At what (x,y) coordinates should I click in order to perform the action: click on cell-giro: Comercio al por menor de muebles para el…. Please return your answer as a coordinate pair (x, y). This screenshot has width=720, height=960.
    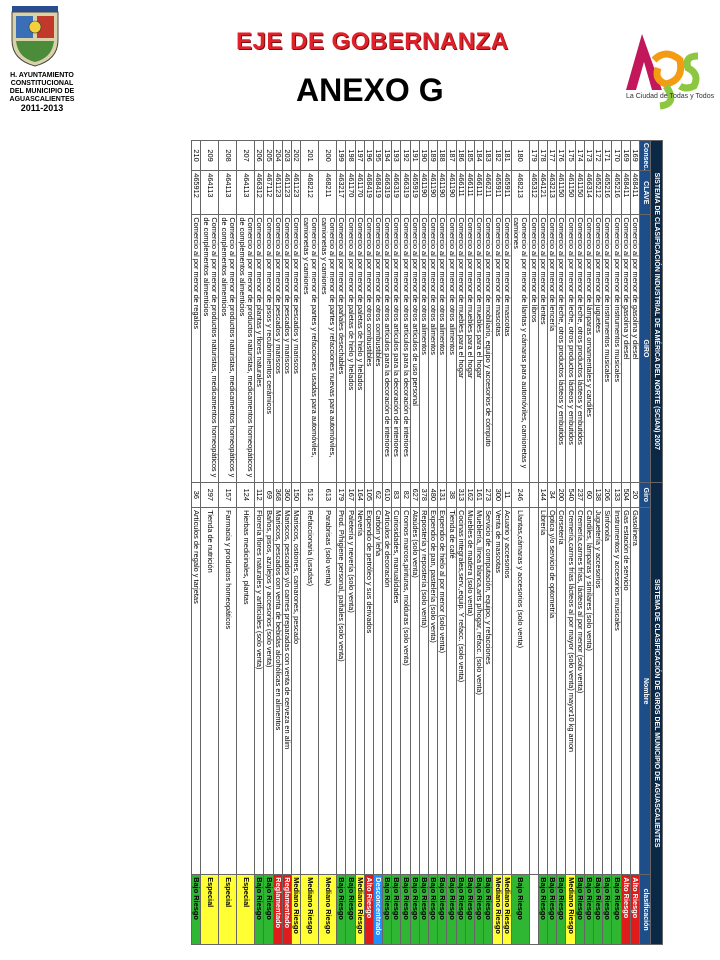
    Looking at the image, I should click on (470, 348).